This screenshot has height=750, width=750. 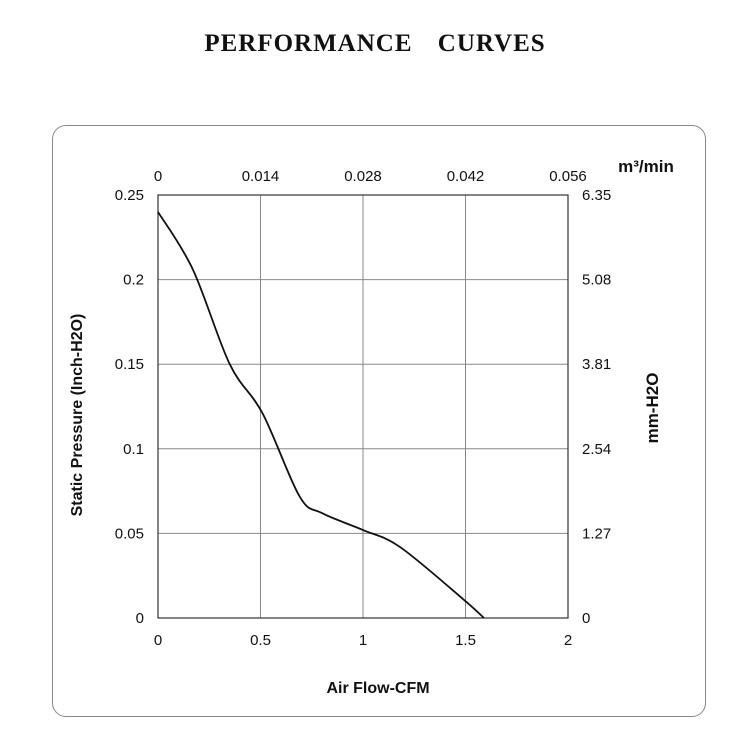 What do you see at coordinates (466, 176) in the screenshot?
I see `x2-tick-label: 0.042` at bounding box center [466, 176].